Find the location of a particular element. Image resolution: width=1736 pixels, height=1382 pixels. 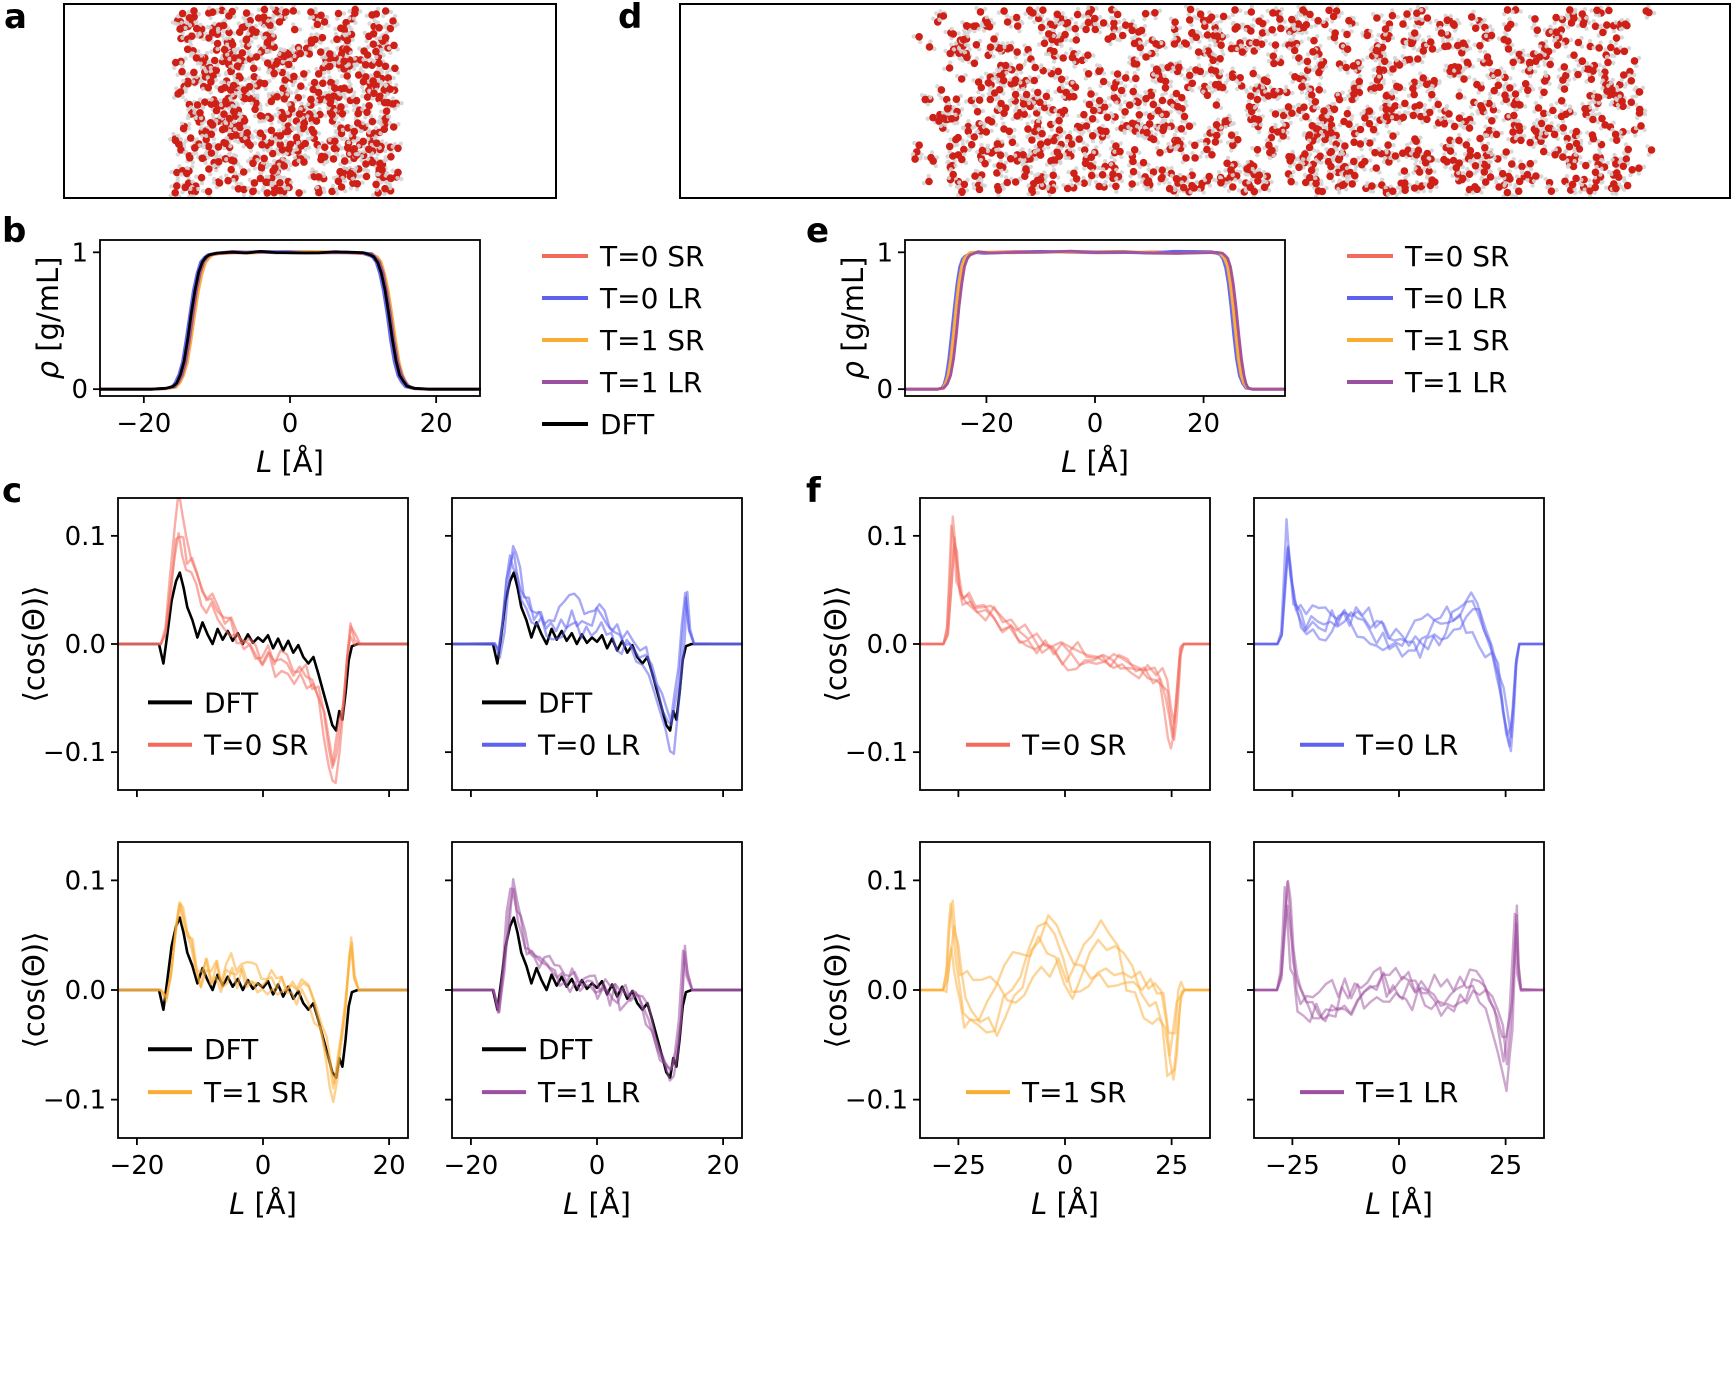

series-density_e is located at coordinates (1095, 320).